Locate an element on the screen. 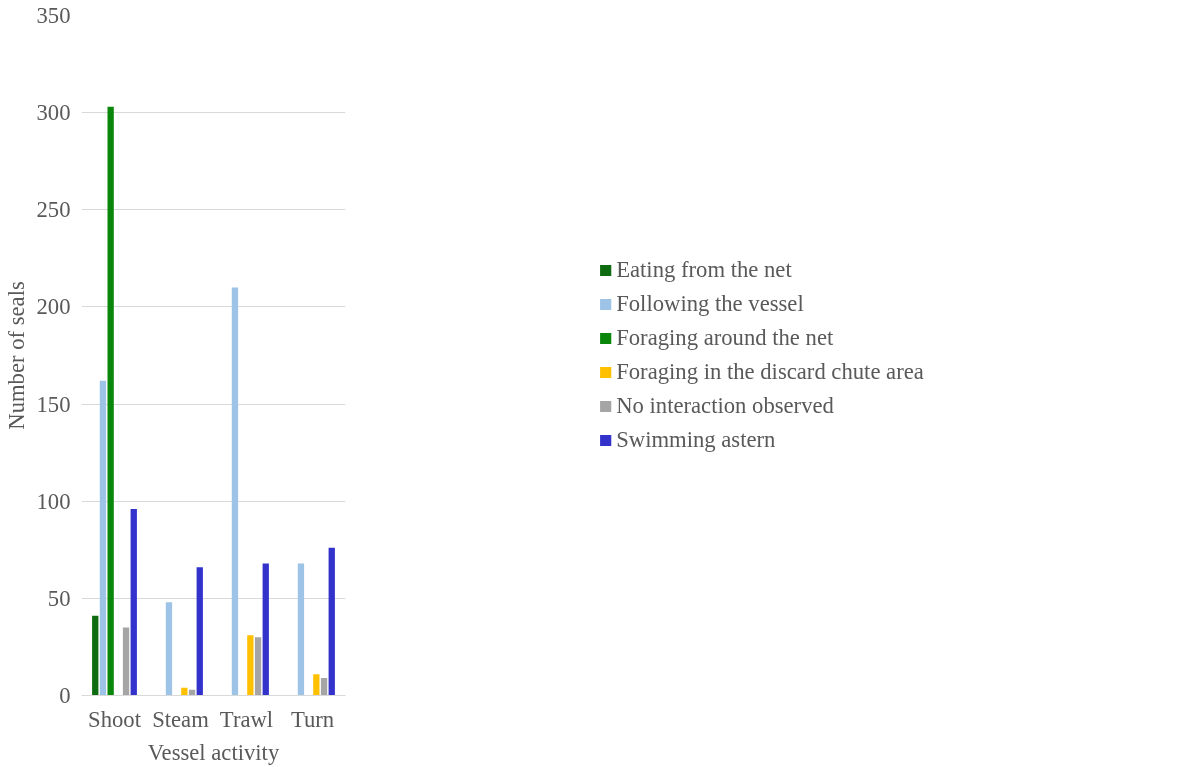 The image size is (1177, 767). legend-label: Eating from the net is located at coordinates (704, 270).